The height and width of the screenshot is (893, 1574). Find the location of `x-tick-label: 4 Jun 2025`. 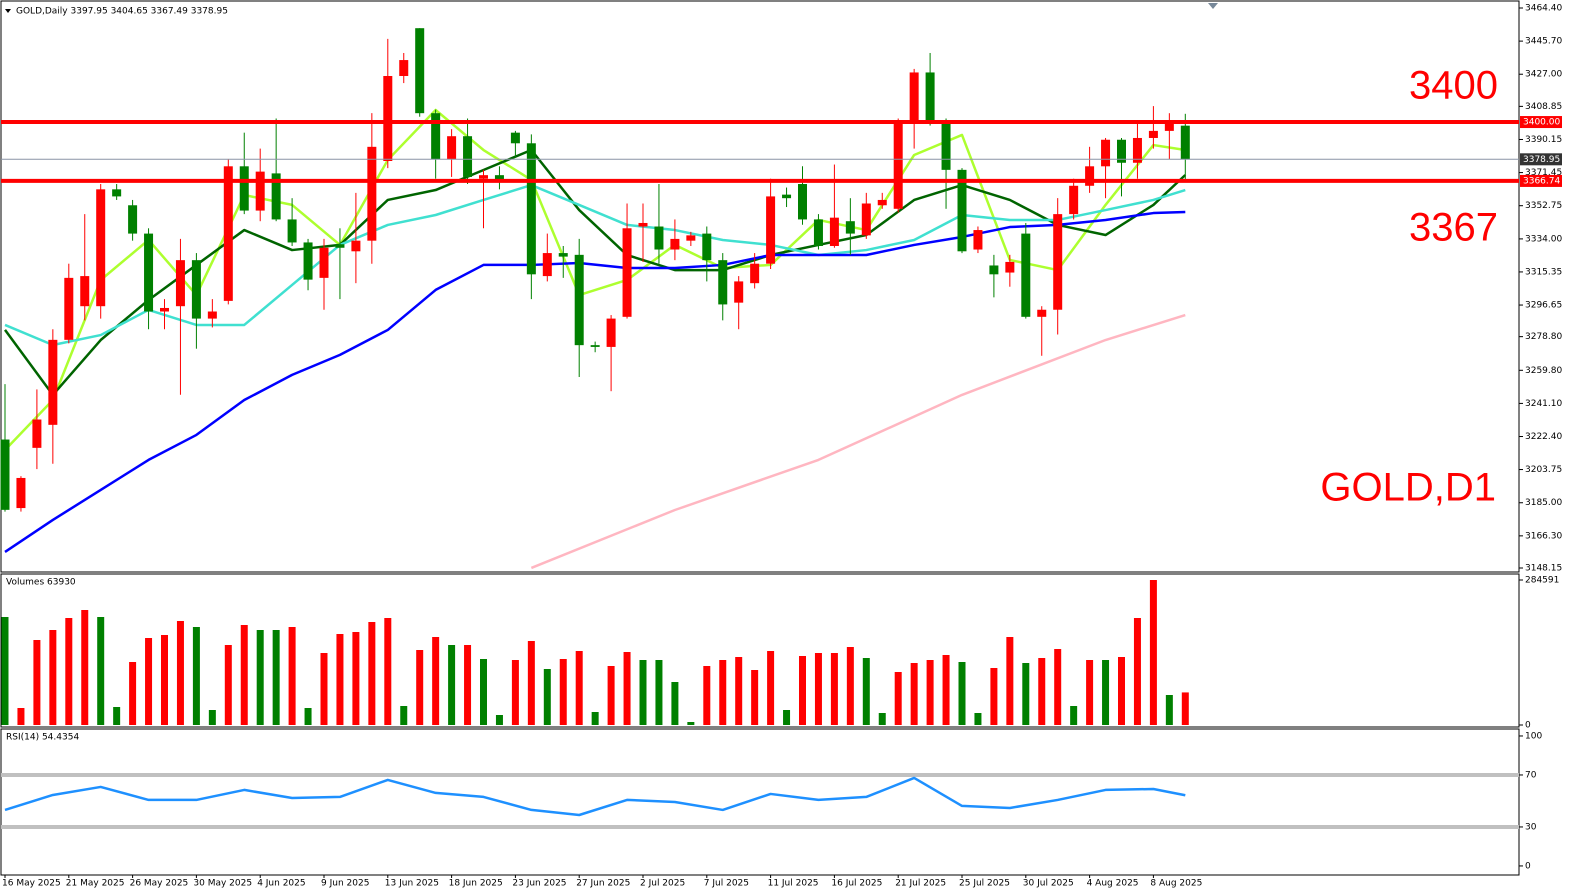

x-tick-label: 4 Jun 2025 is located at coordinates (281, 884).